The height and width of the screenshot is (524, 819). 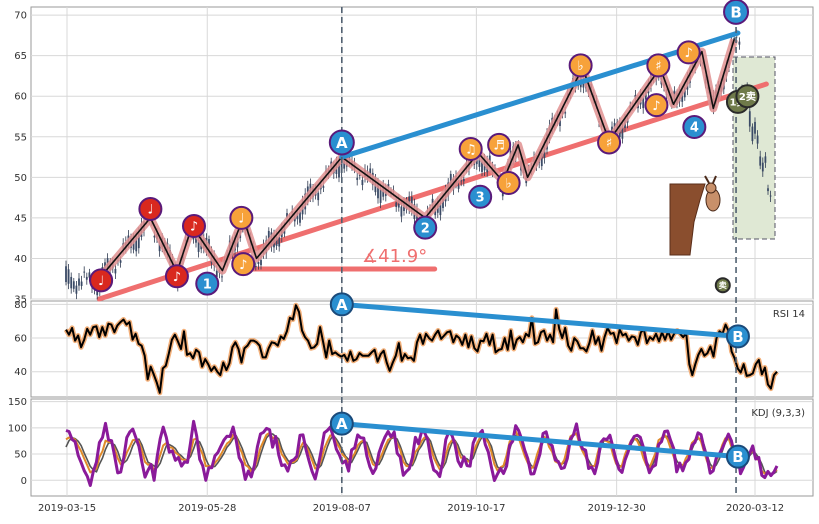 What do you see at coordinates (20, 56) in the screenshot?
I see `y-tick-label: 65` at bounding box center [20, 56].